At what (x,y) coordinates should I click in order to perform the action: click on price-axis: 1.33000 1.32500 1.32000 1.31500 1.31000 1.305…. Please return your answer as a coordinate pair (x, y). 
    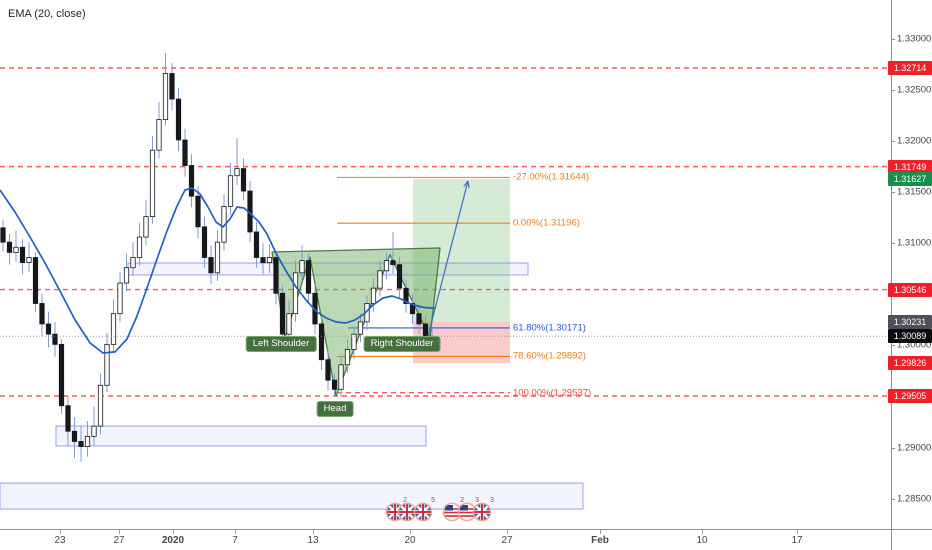
    Looking at the image, I should click on (910, 264).